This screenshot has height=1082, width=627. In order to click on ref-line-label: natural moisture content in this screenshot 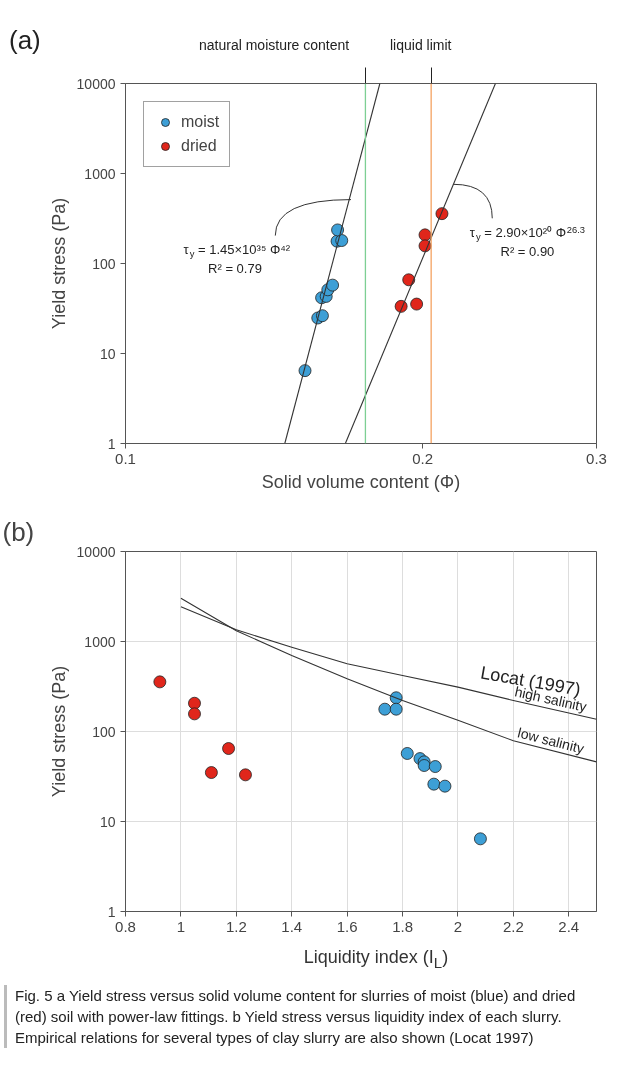, I will do `click(274, 45)`.